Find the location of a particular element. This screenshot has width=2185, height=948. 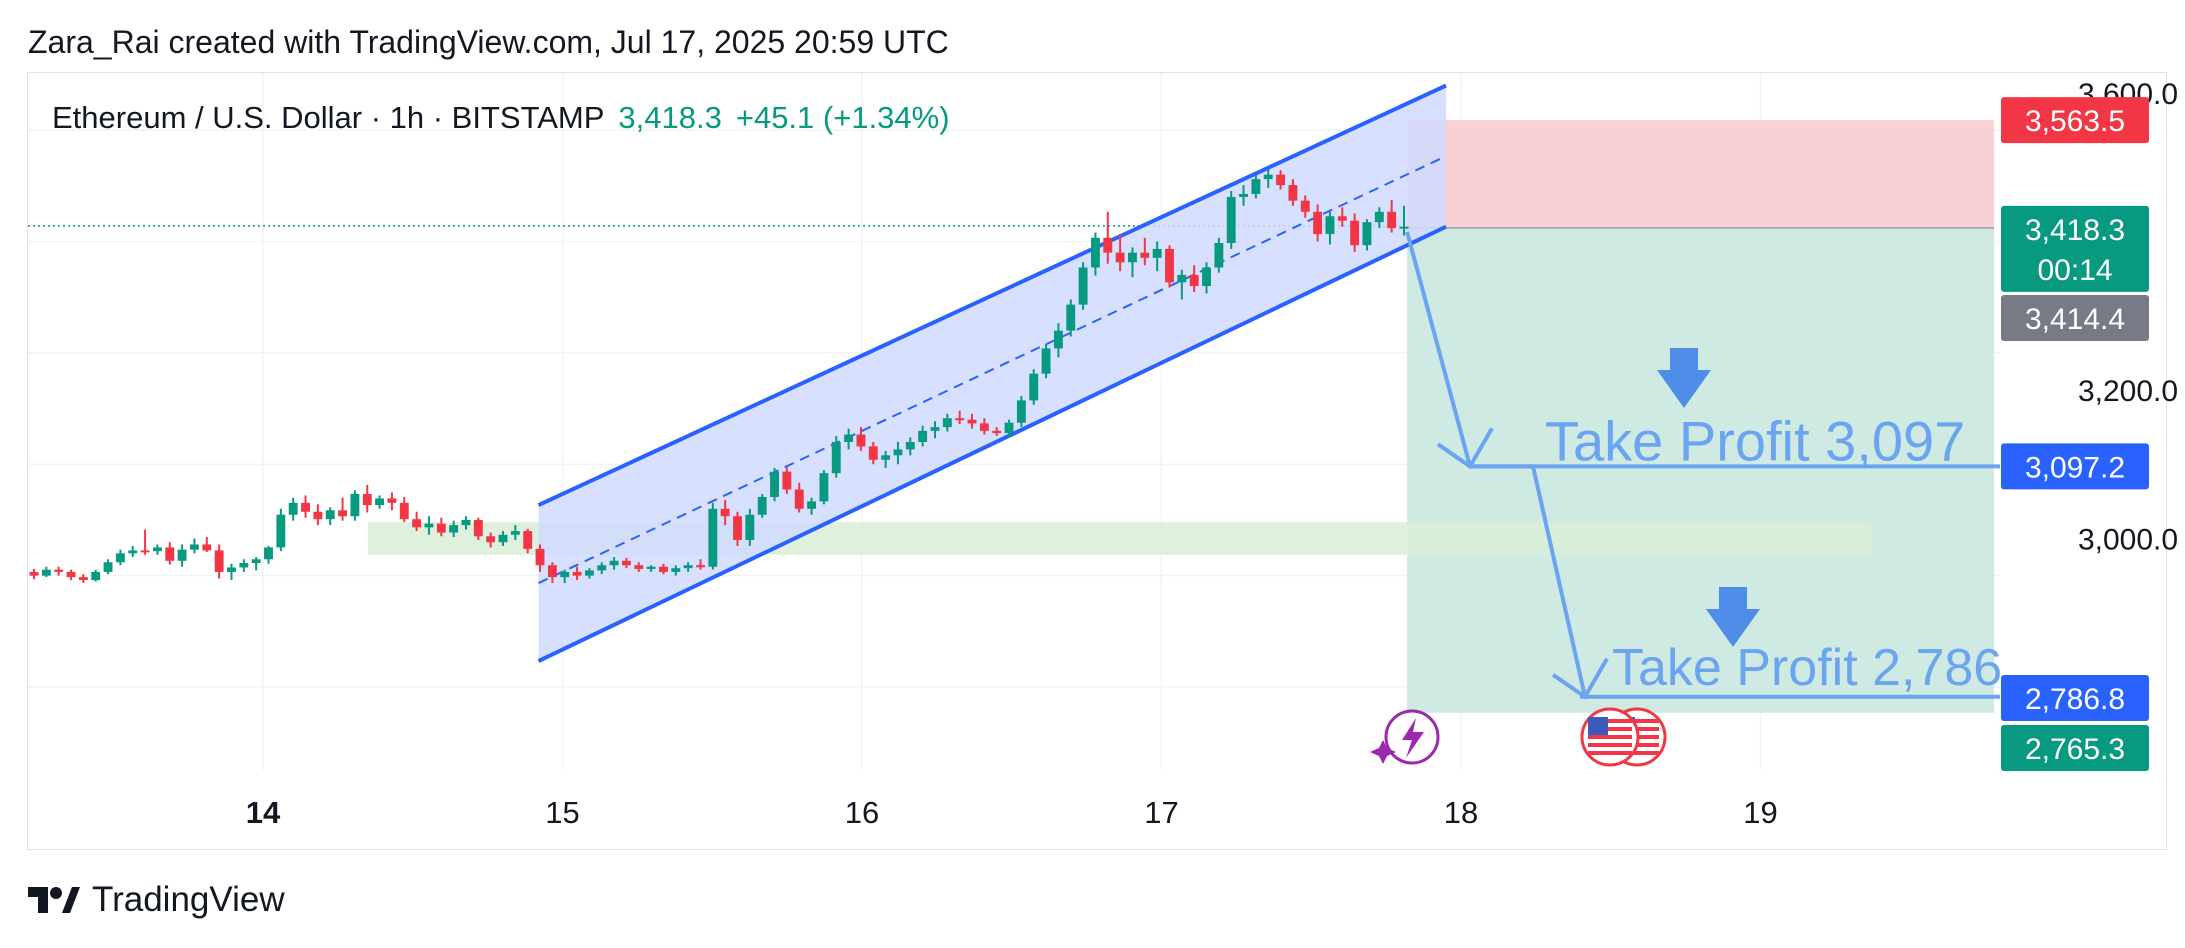

take-profit-zone is located at coordinates (1701, 470).